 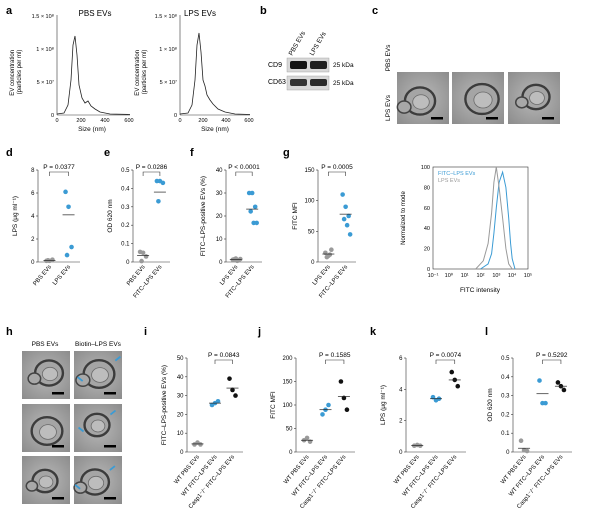 I want to click on category-label: PBS EVs, so click(x=43, y=275).